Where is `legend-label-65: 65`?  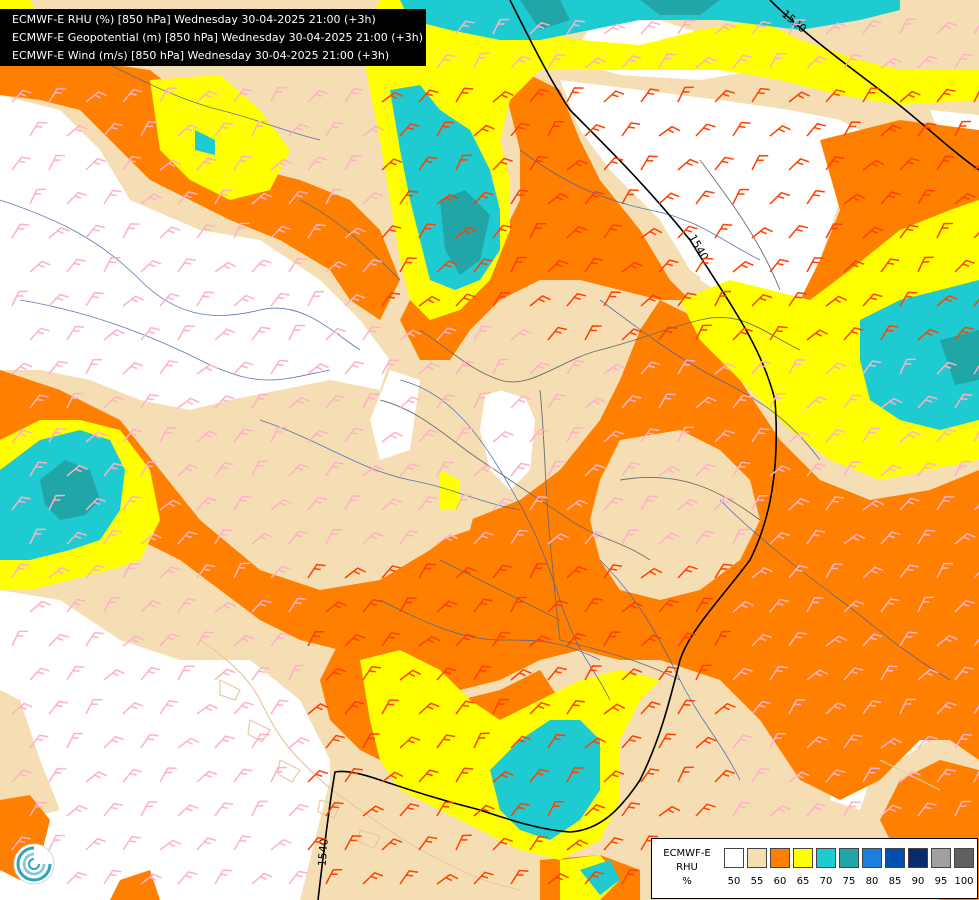 legend-label-65: 65 is located at coordinates (803, 881).